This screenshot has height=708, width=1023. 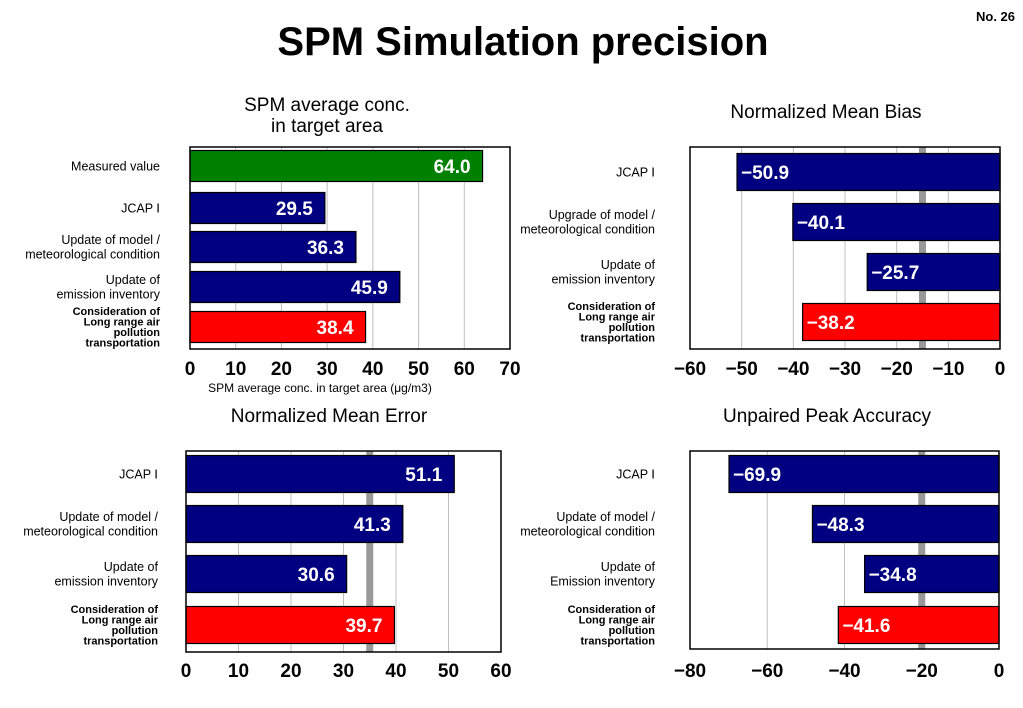 I want to click on chart-title-line: Normalized Mean Bias, so click(x=825, y=112).